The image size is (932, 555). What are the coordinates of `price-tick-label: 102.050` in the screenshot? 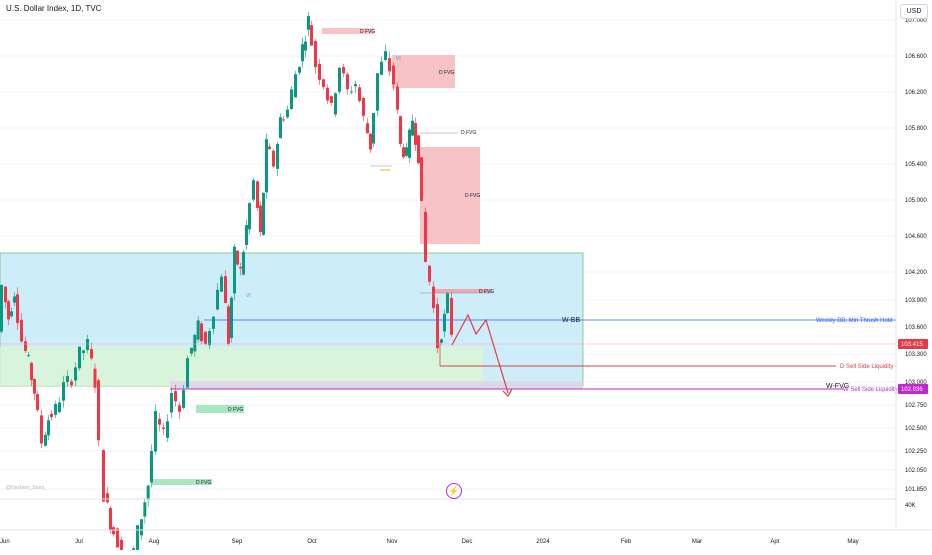 It's located at (916, 471).